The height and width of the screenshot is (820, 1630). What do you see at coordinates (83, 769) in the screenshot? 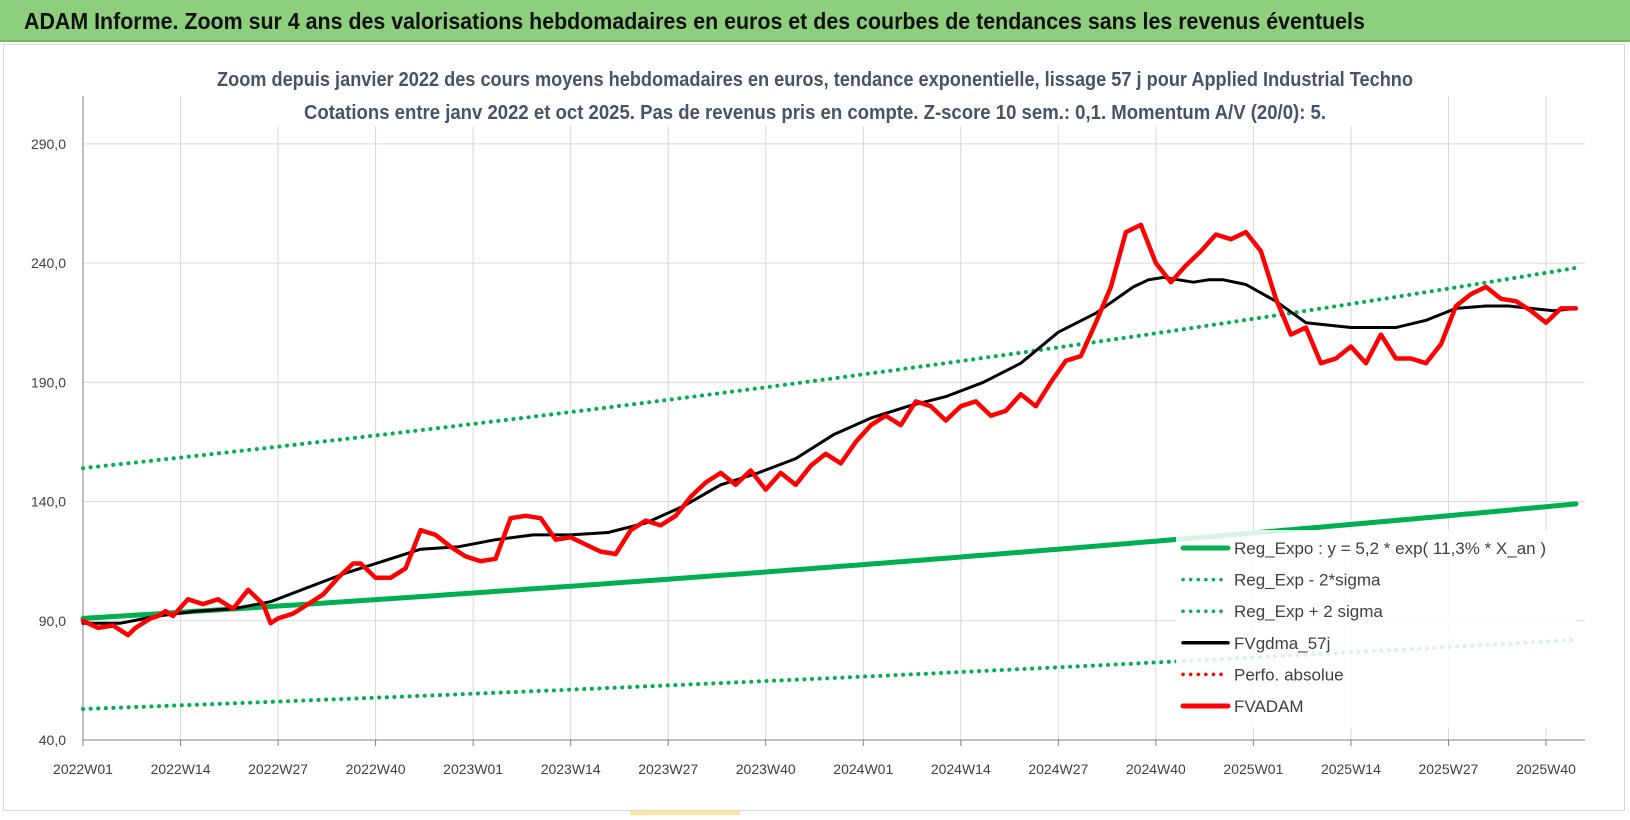
I see `x-tick-label: 2022W01` at bounding box center [83, 769].